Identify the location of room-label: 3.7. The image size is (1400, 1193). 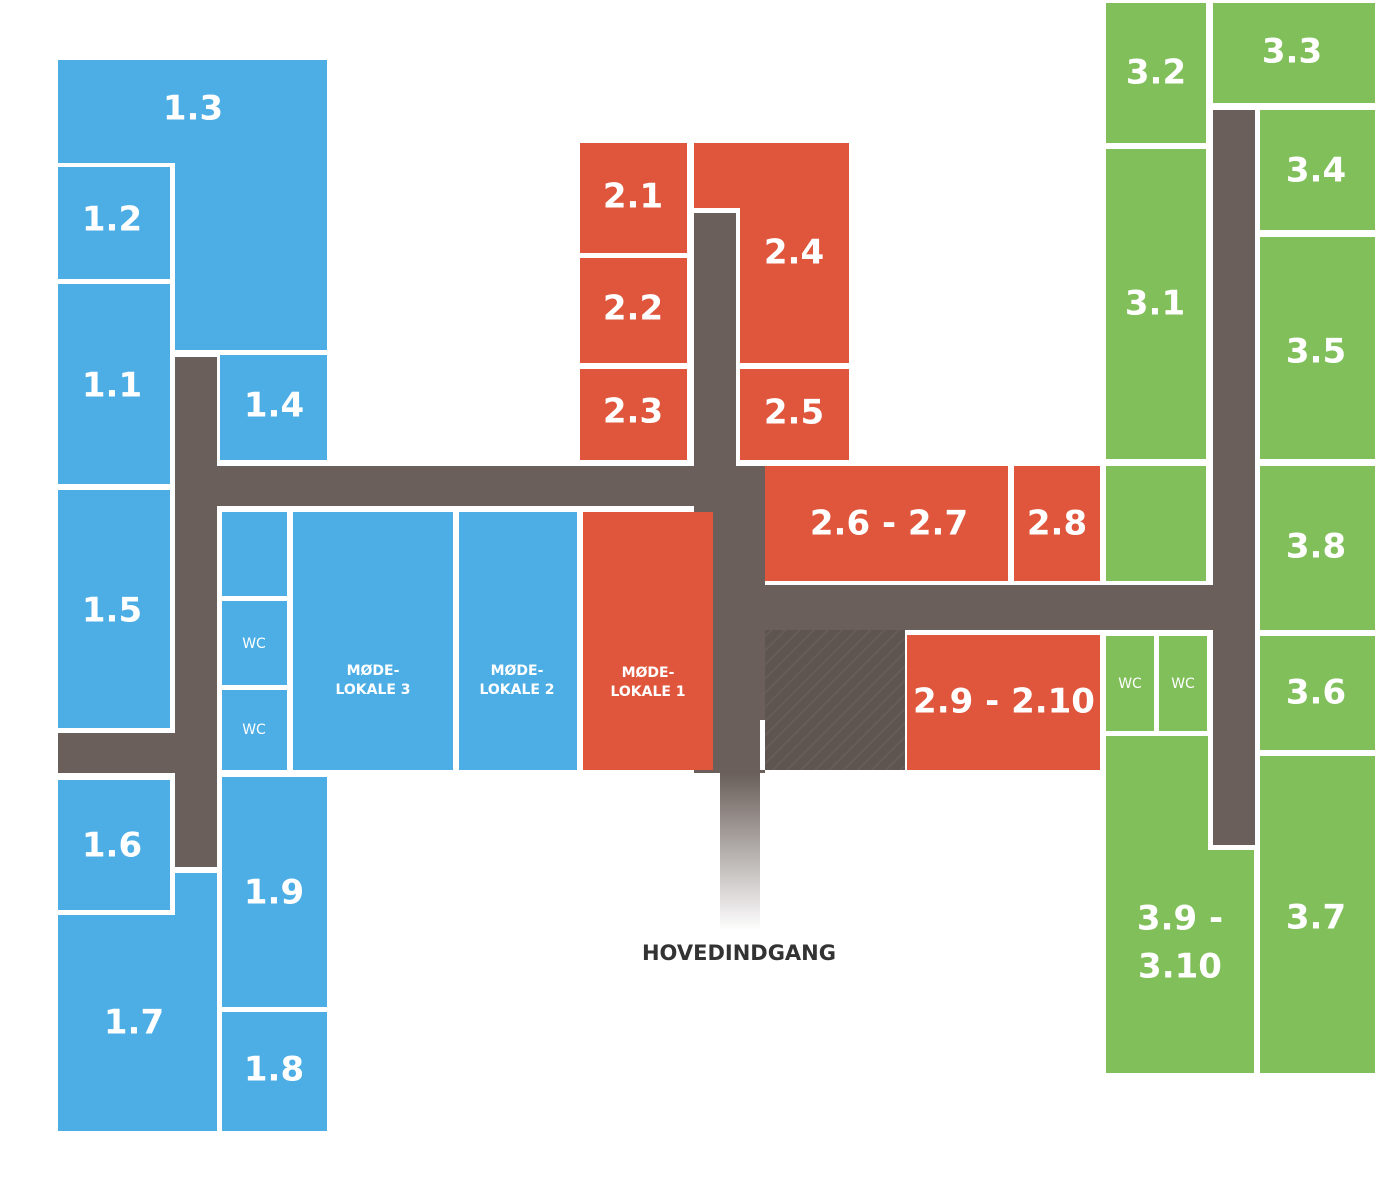
(1316, 918).